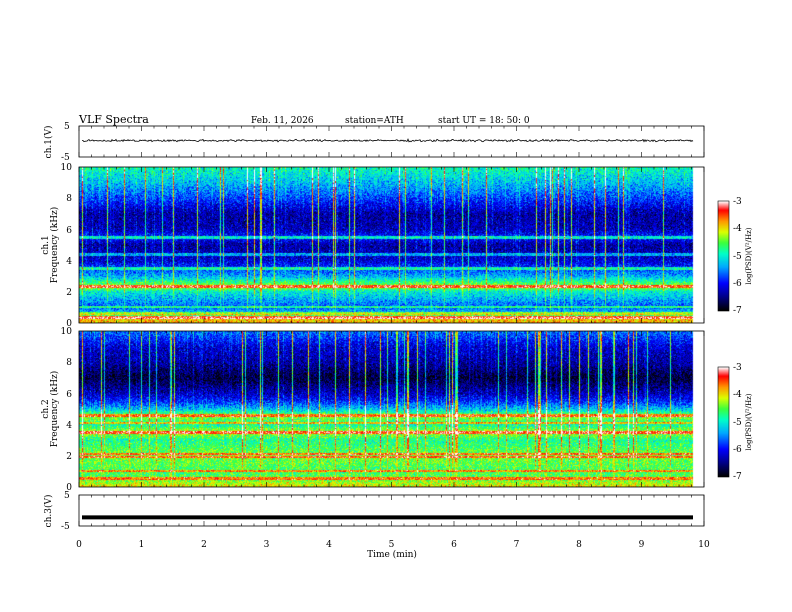  Describe the element at coordinates (46, 408) in the screenshot. I see `ch2-spec-channel-label: ch.2` at that location.